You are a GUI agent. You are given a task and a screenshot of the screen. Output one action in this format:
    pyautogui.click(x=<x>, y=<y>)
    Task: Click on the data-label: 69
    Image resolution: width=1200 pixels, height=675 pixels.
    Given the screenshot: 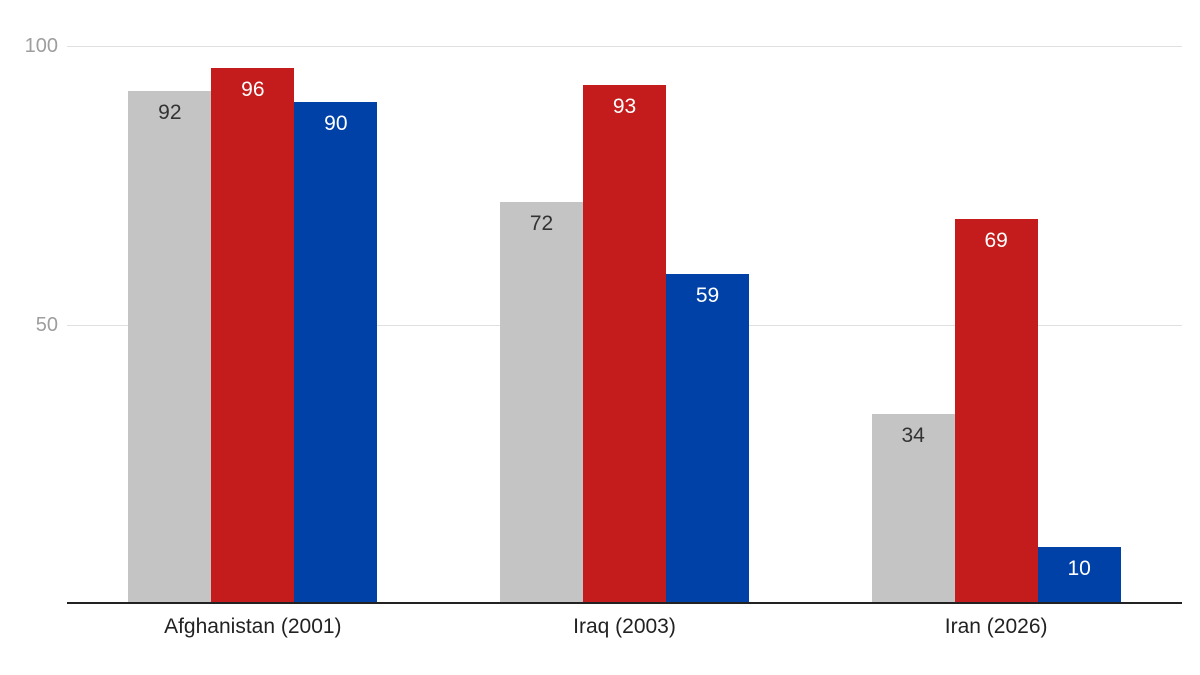 What is the action you would take?
    pyautogui.click(x=996, y=240)
    